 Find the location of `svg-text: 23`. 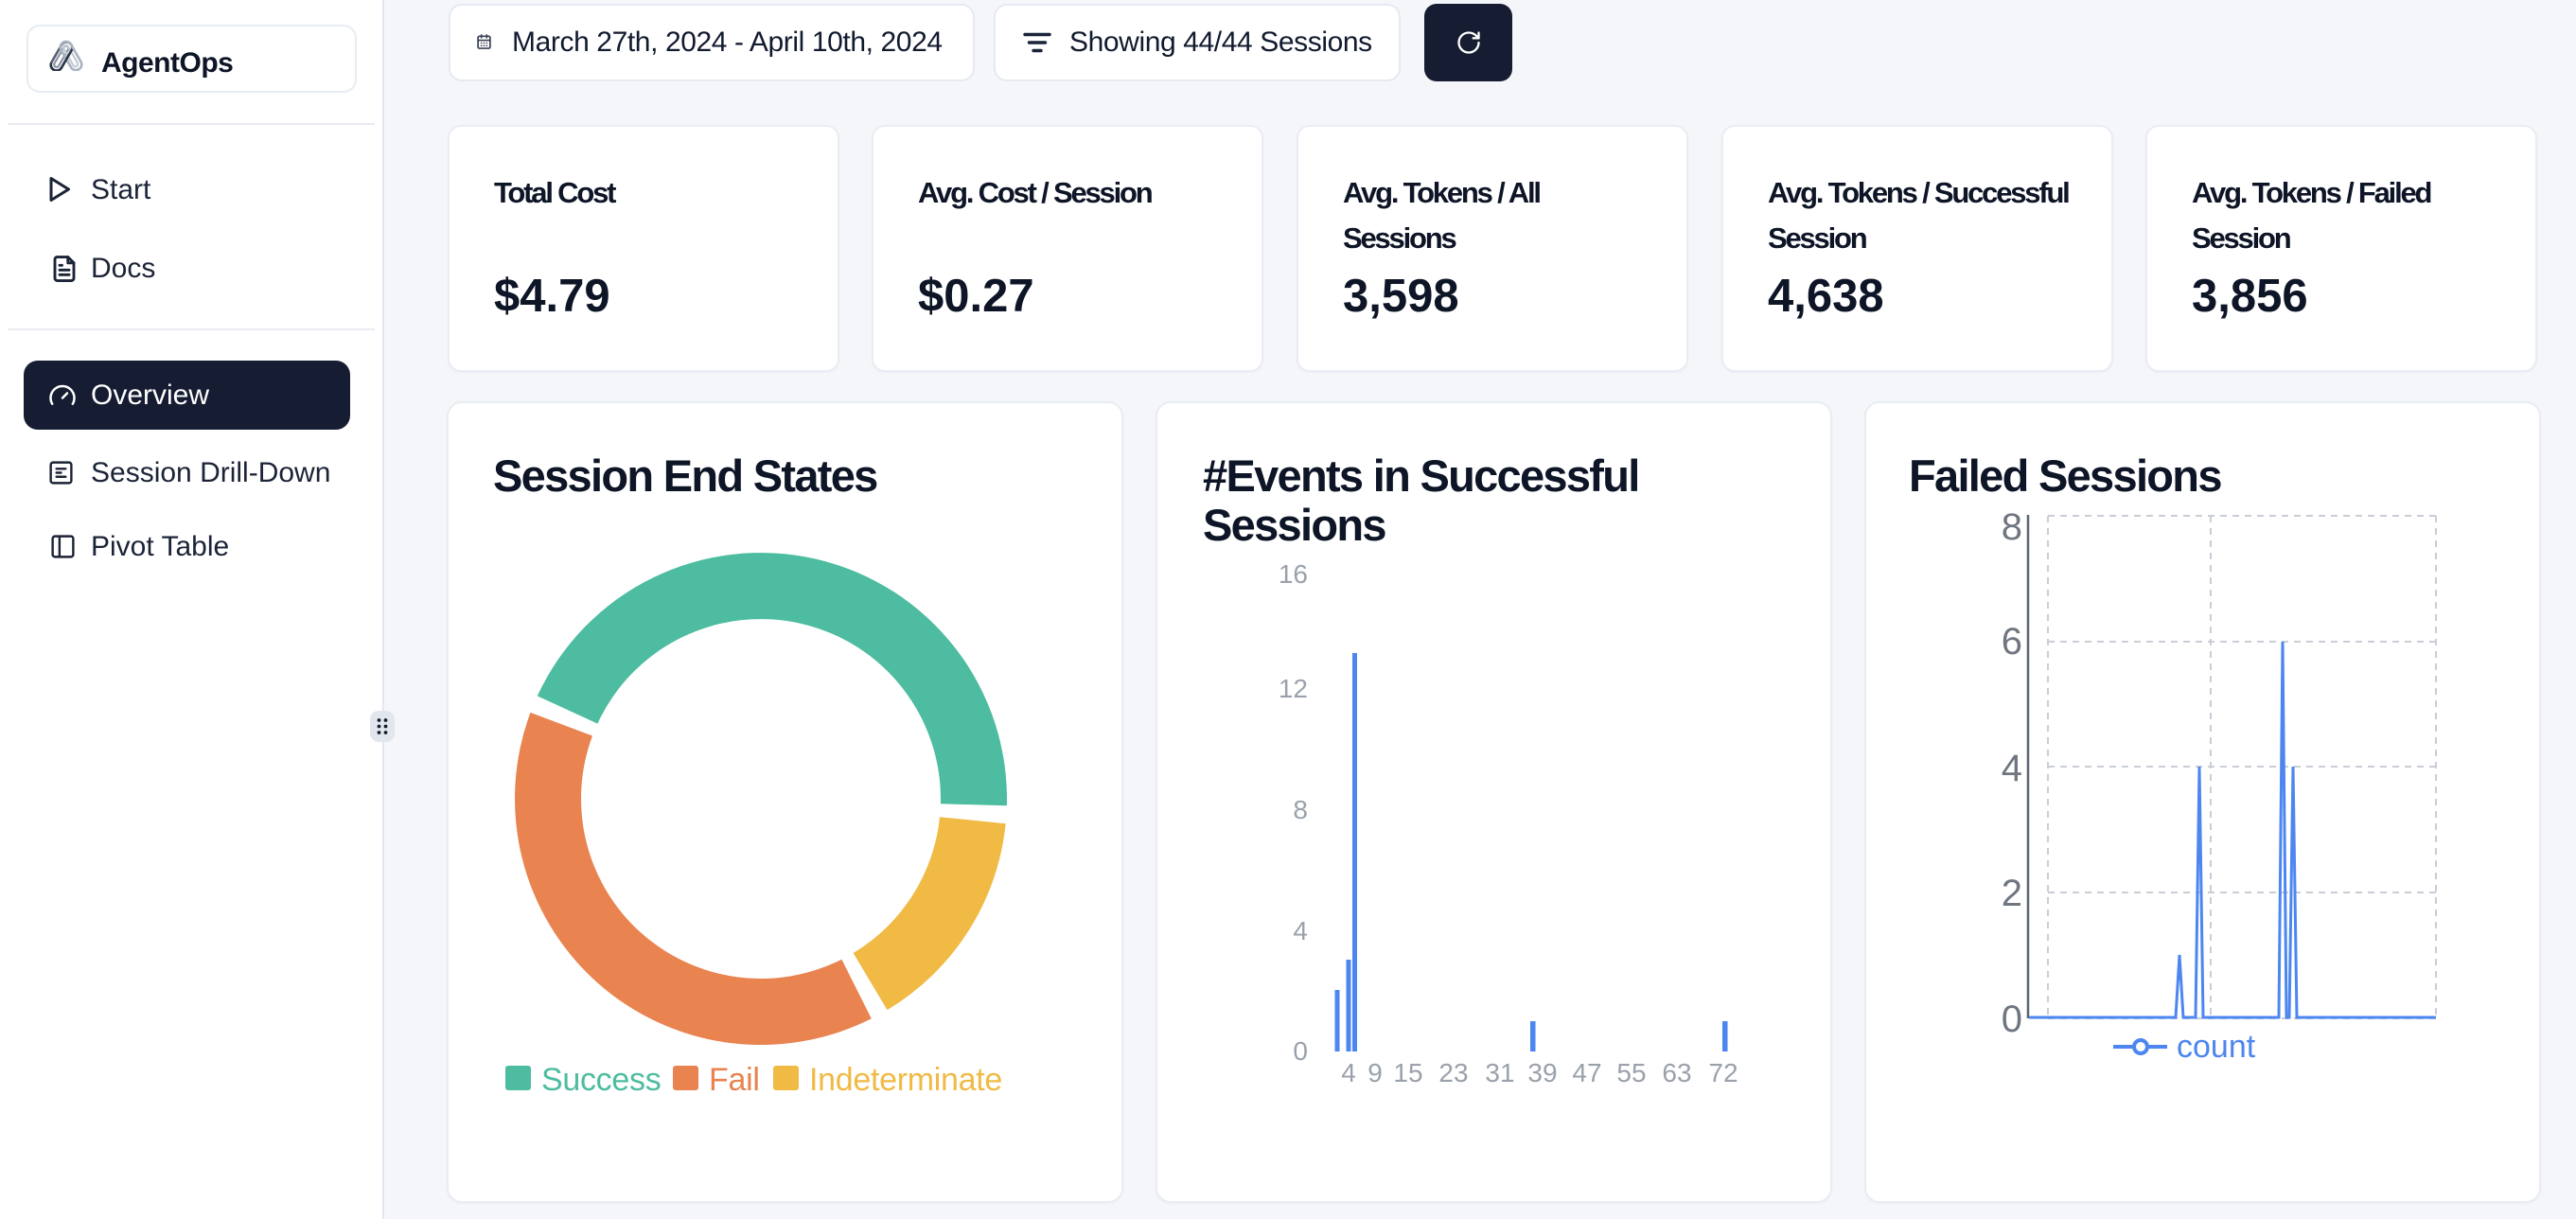

svg-text: 23 is located at coordinates (1453, 1072).